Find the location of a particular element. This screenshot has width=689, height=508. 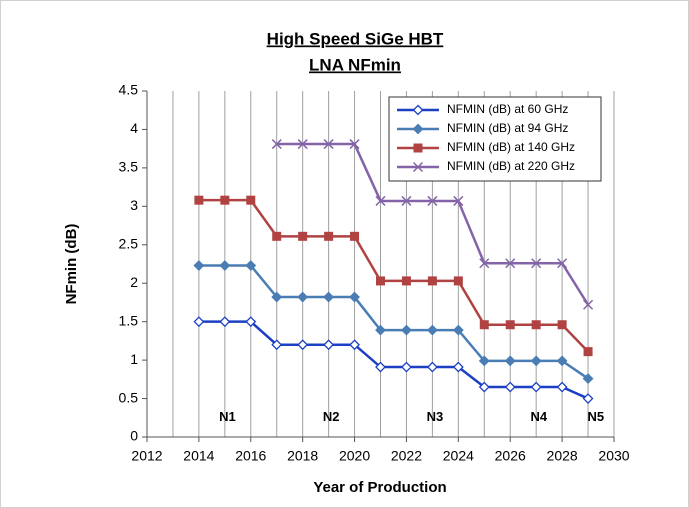

legend-label: NFMIN (dB) at 60 GHz is located at coordinates (507, 109).